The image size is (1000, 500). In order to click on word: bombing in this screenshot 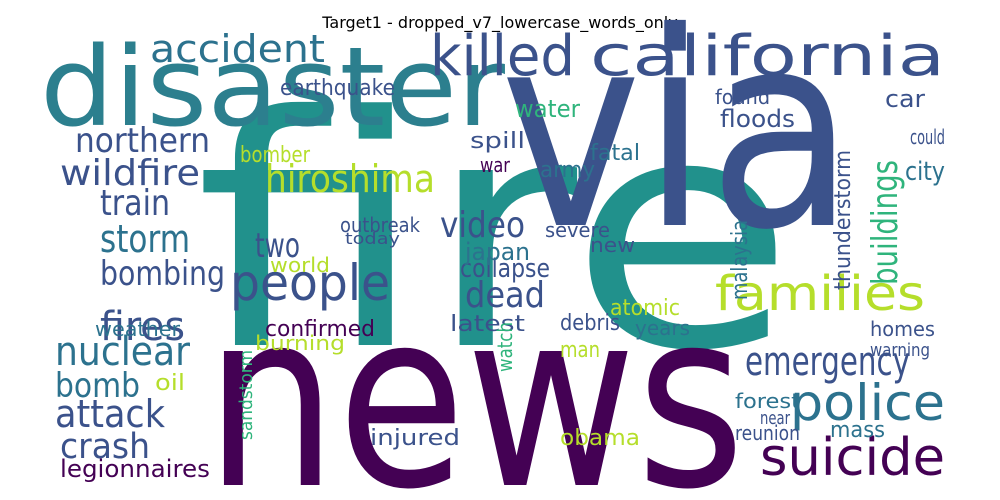, I will do `click(162, 274)`.